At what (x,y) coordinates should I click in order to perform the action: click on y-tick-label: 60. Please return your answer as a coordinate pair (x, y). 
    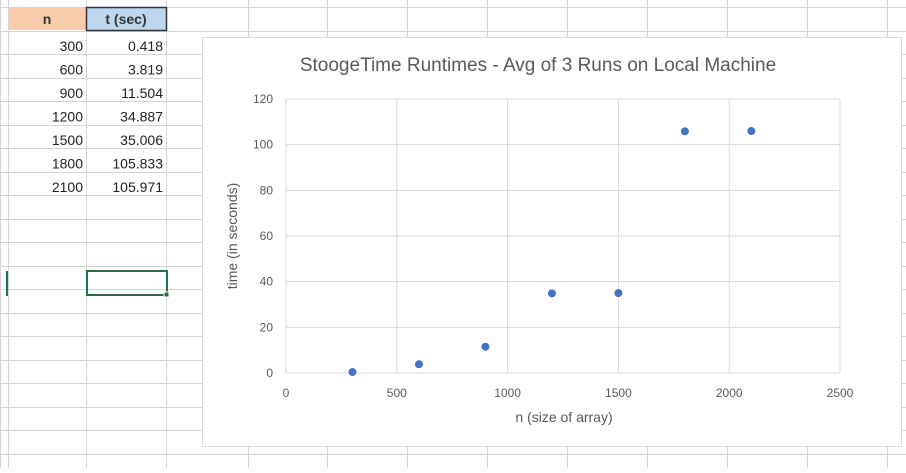
    Looking at the image, I should click on (267, 236).